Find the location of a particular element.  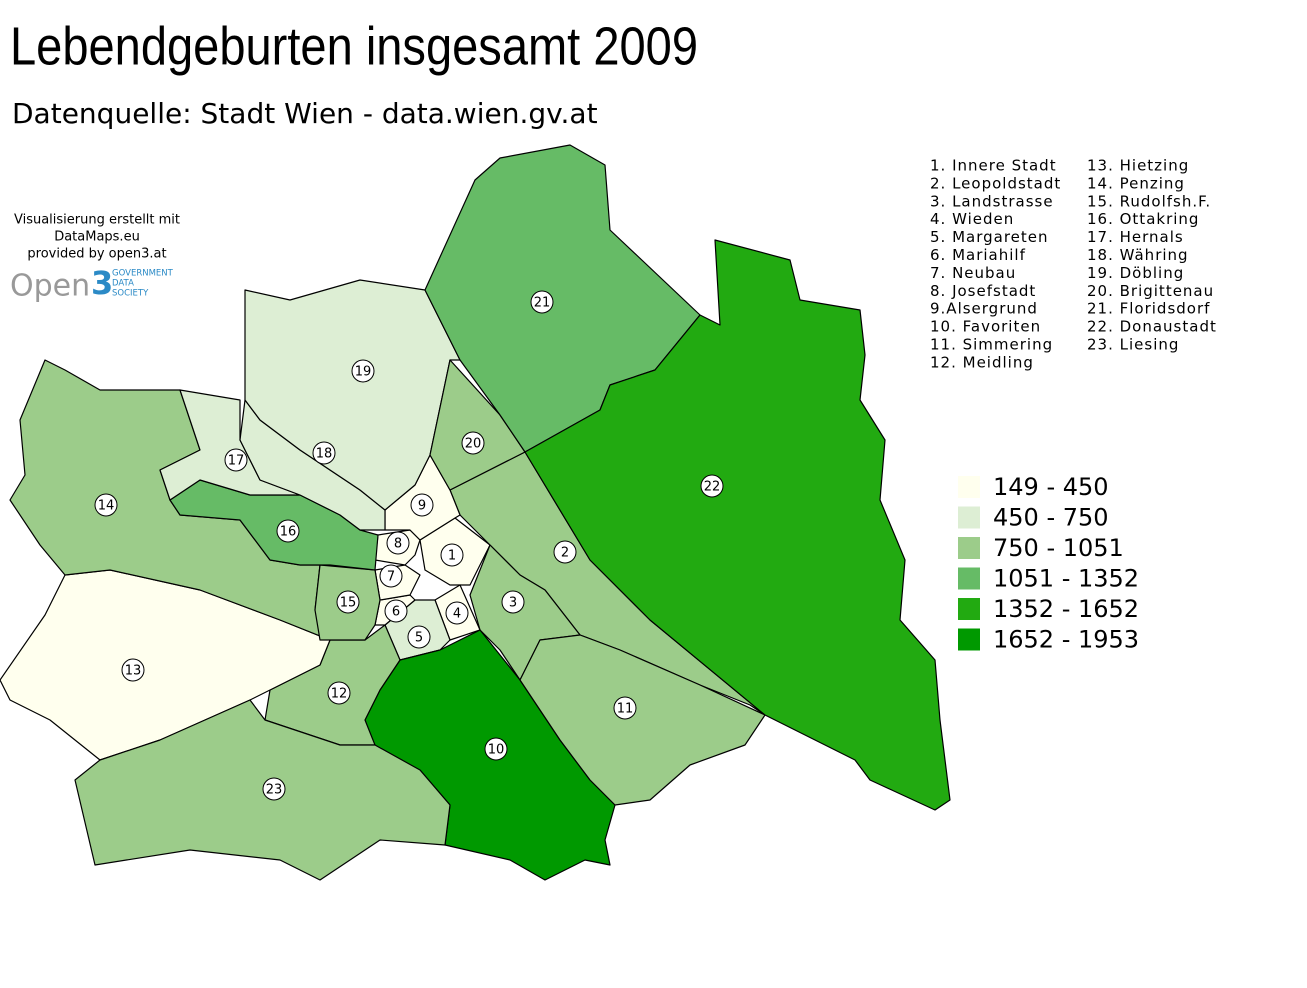

district-number: 14 is located at coordinates (106, 506).